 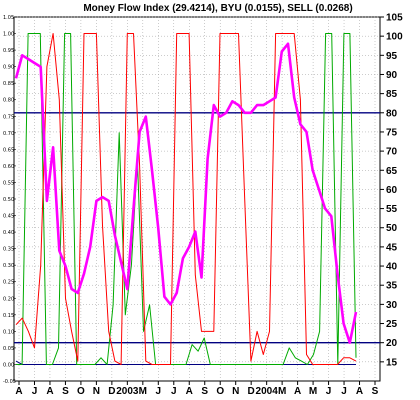 I want to click on left-tick-label: 0.70, so click(x=8, y=134).